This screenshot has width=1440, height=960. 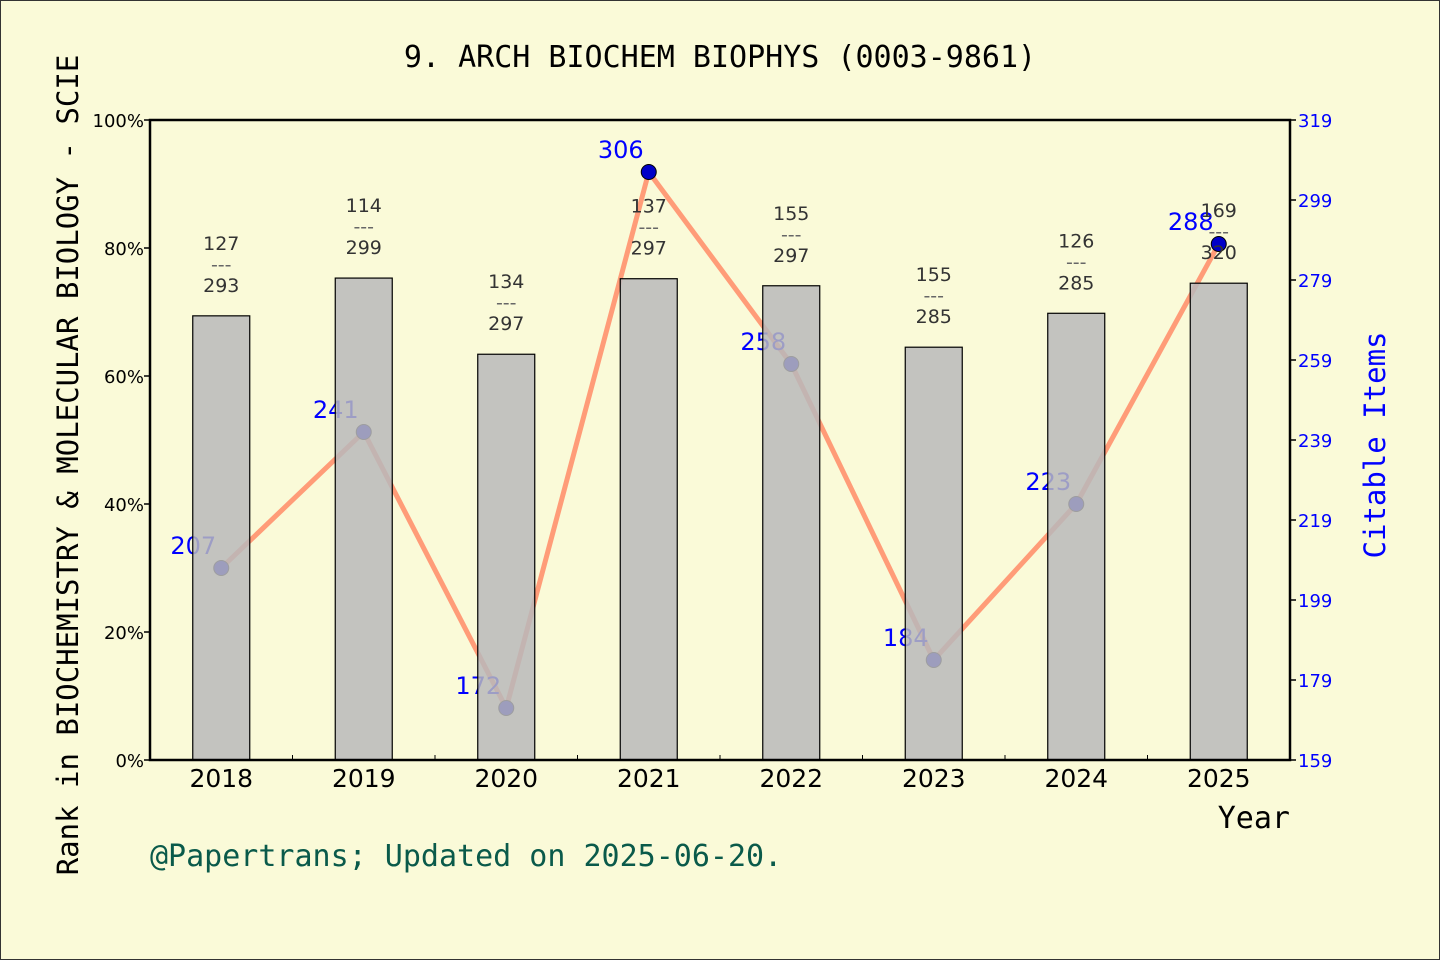 I want to click on line-data-label: 306, so click(x=621, y=150).